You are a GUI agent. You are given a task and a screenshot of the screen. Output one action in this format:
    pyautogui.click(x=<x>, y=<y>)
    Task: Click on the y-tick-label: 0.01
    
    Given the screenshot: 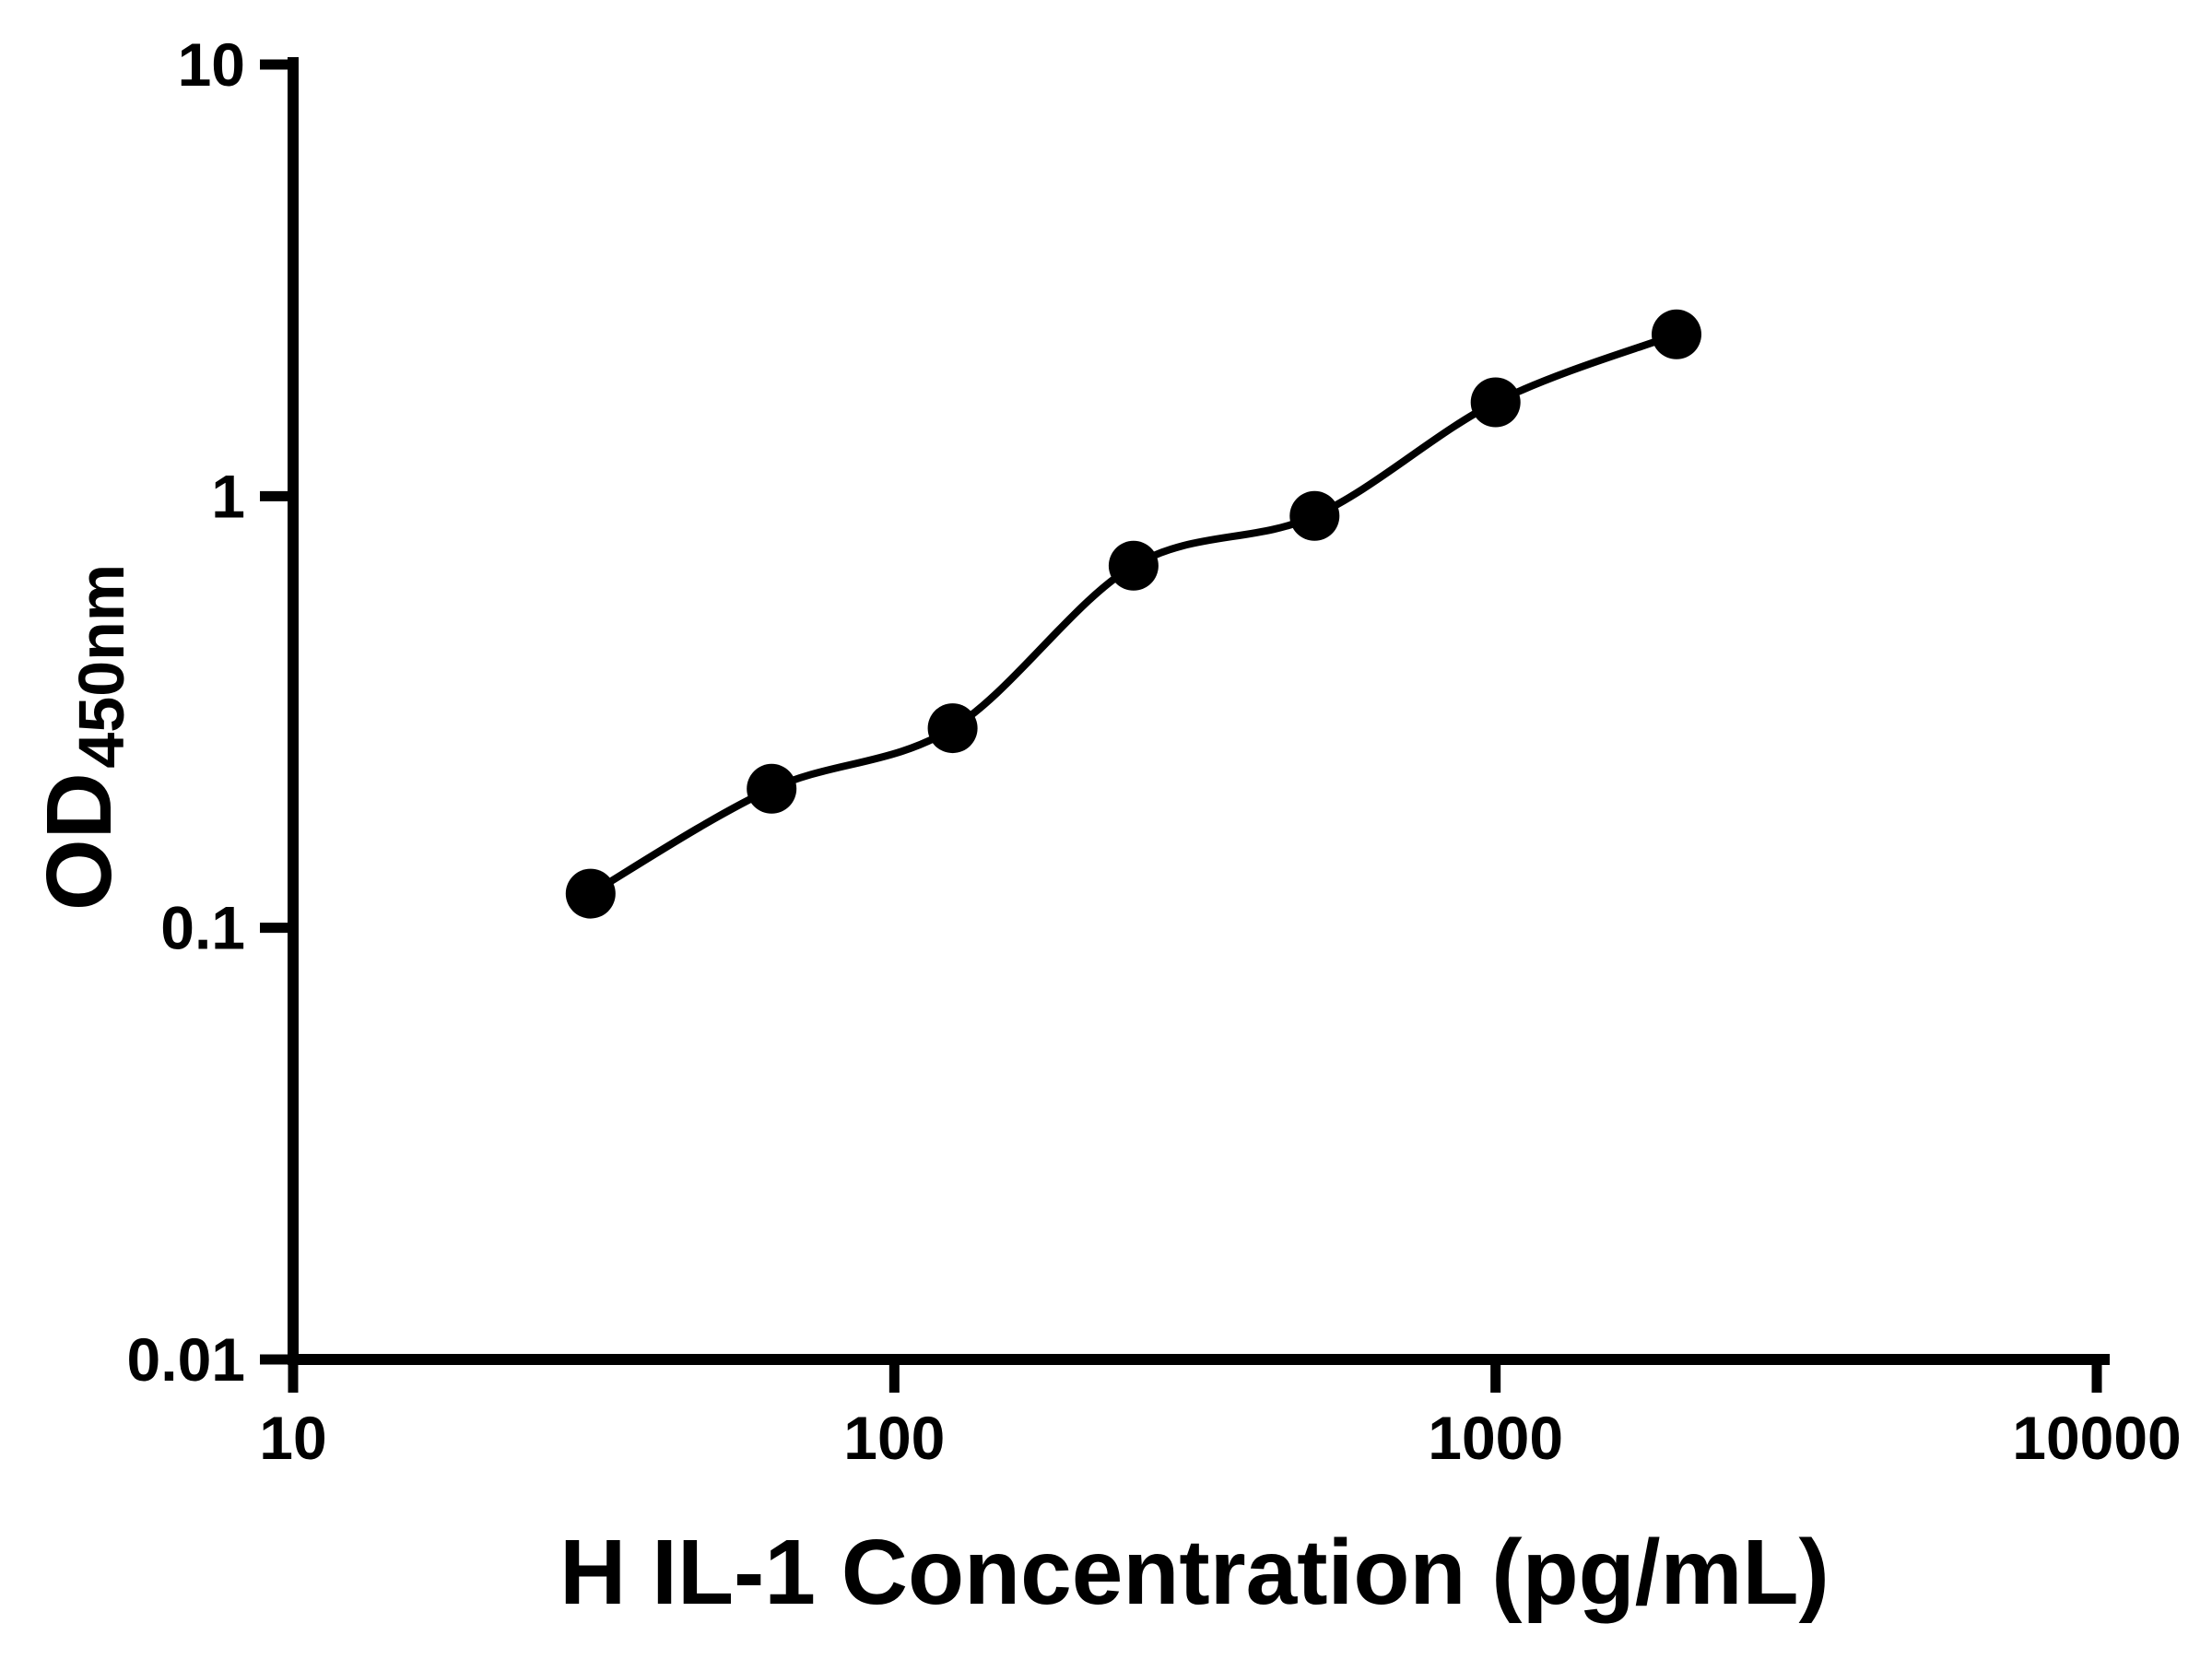 What is the action you would take?
    pyautogui.click(x=186, y=1359)
    